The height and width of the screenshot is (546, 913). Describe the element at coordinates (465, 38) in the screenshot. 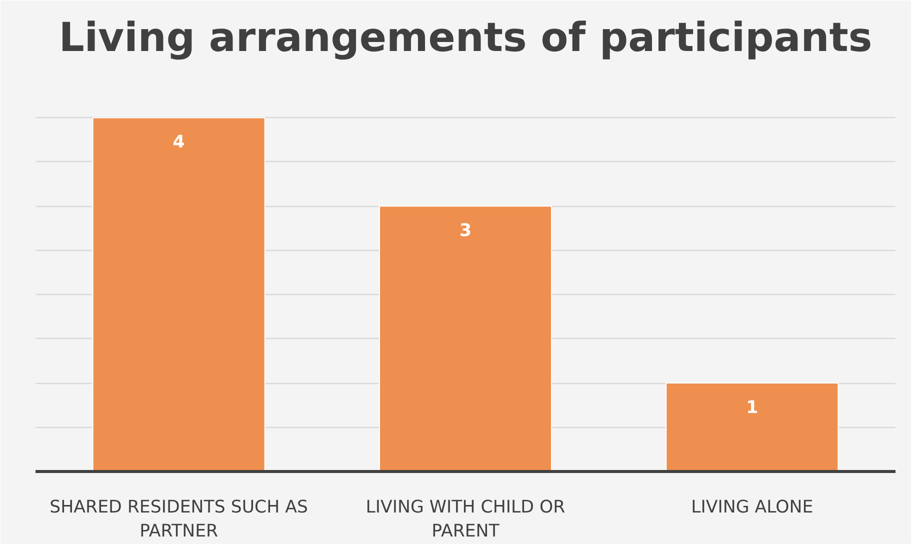

I see `chart-title: Living arrangements of participants` at that location.